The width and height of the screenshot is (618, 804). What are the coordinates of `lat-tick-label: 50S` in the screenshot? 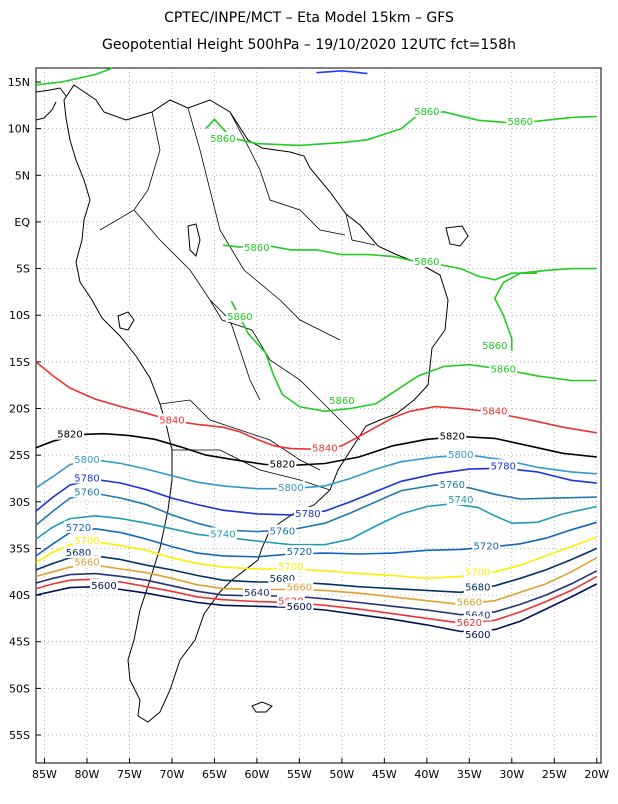 It's located at (19, 688).